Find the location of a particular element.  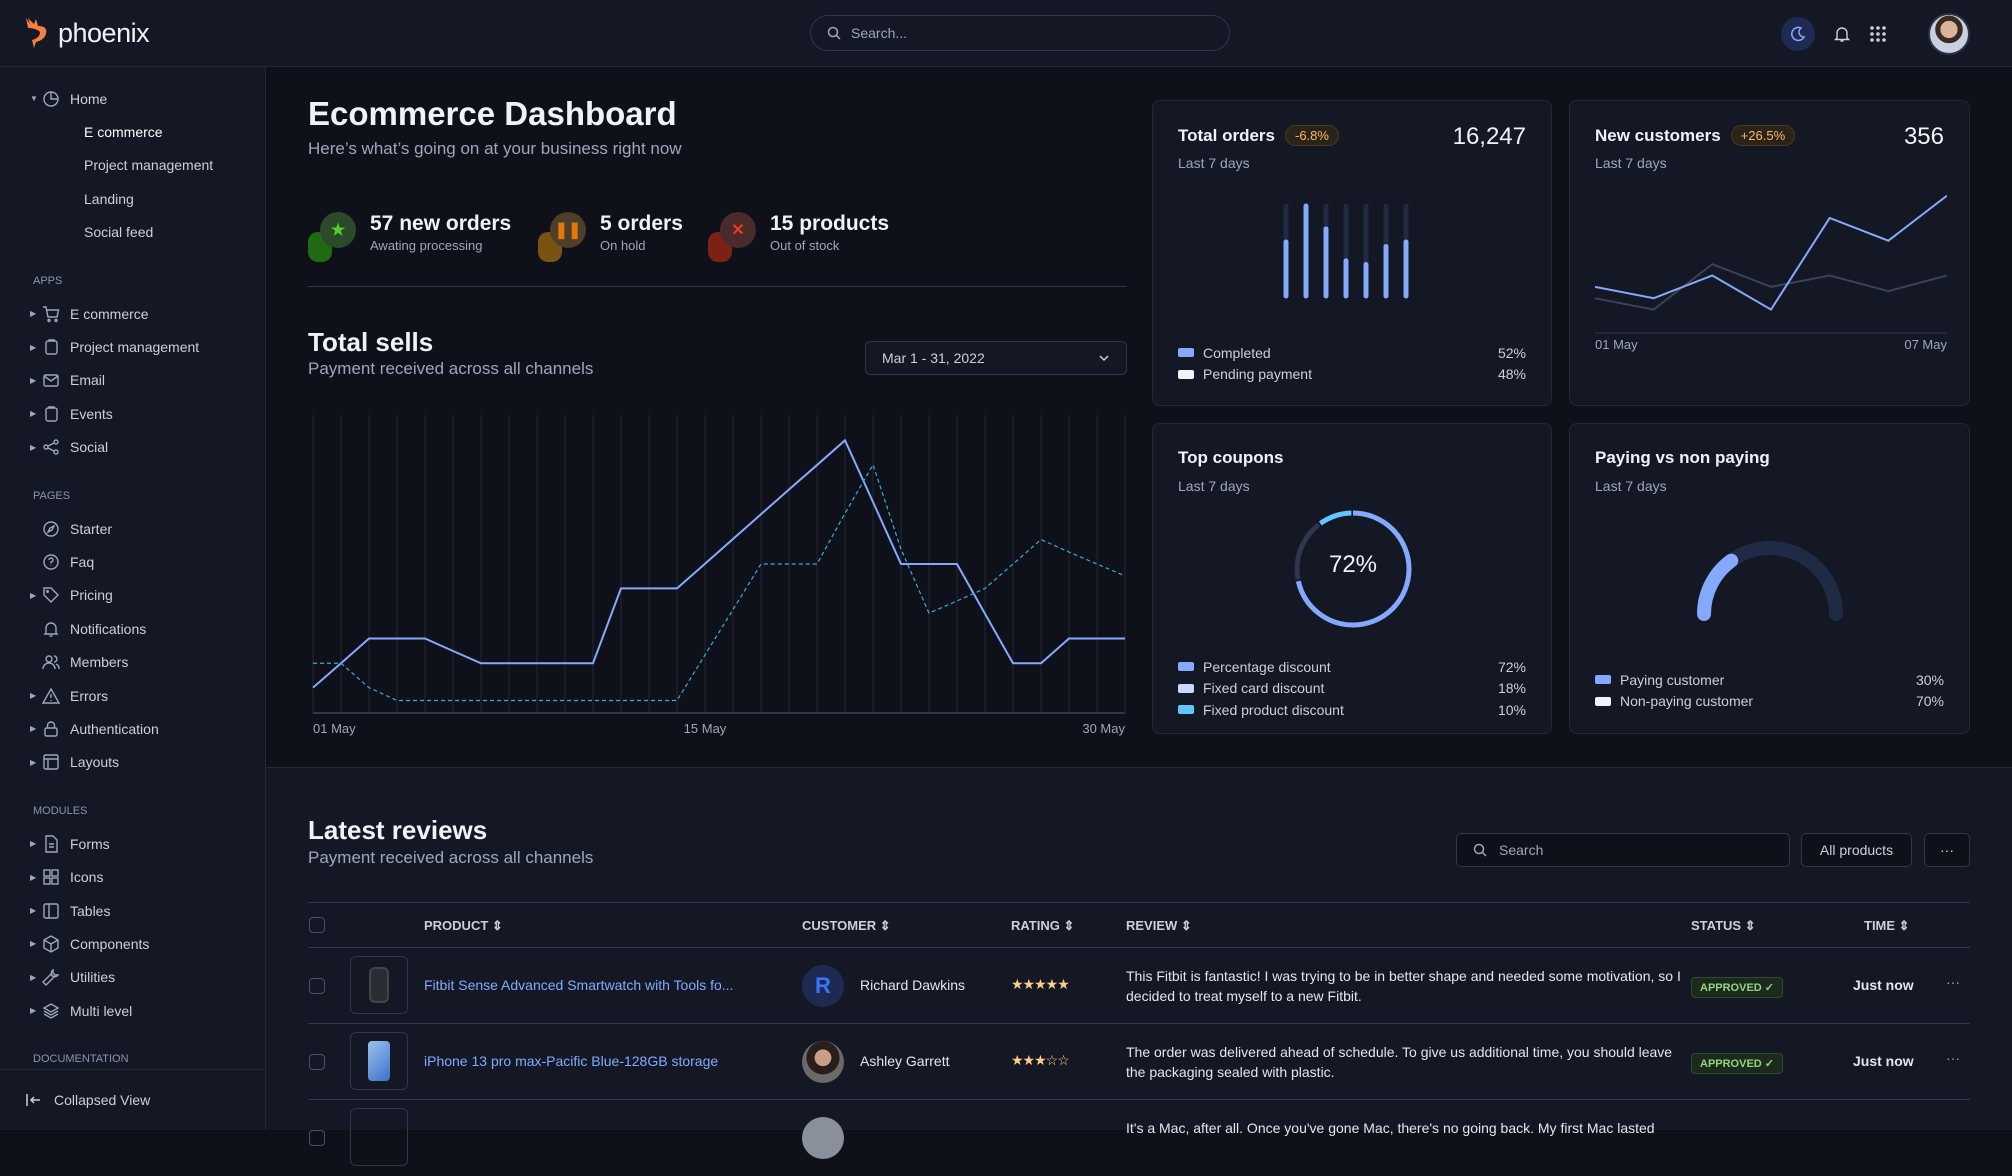

sidebar-item-notifications: Notifications is located at coordinates (133, 628).